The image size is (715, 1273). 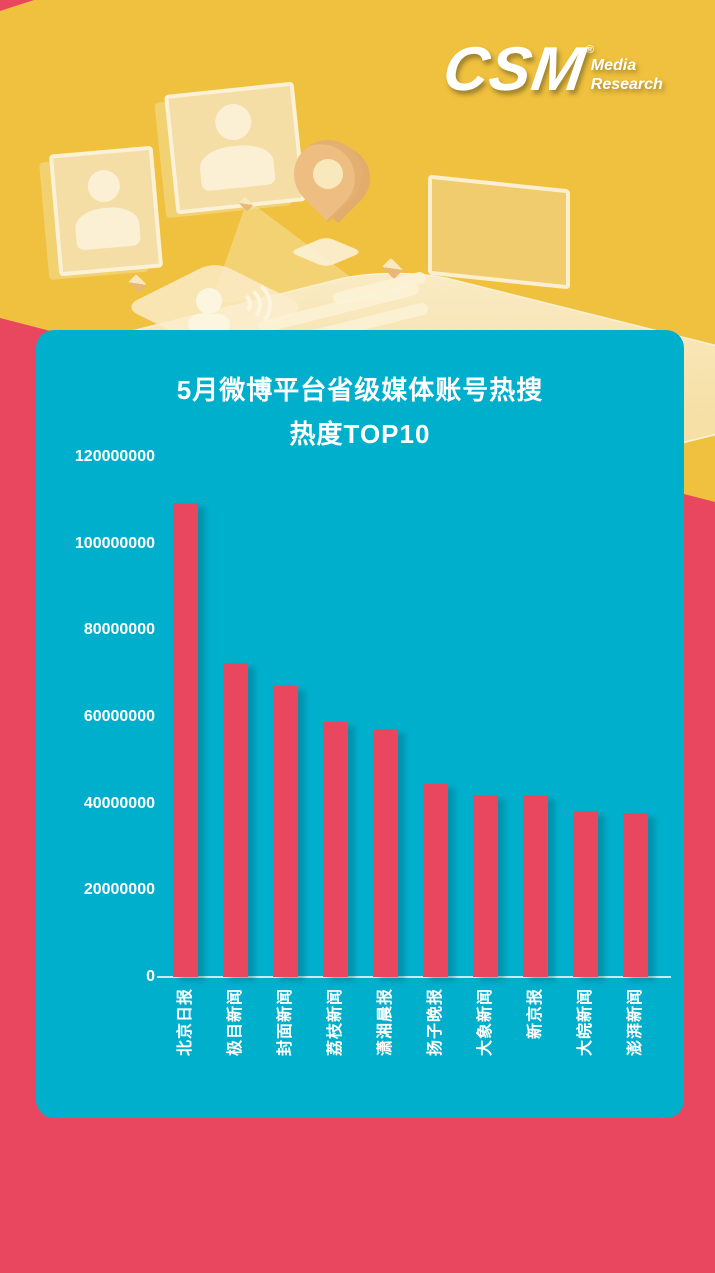 I want to click on y-axis-tick-label: 100000000, so click(x=114, y=543).